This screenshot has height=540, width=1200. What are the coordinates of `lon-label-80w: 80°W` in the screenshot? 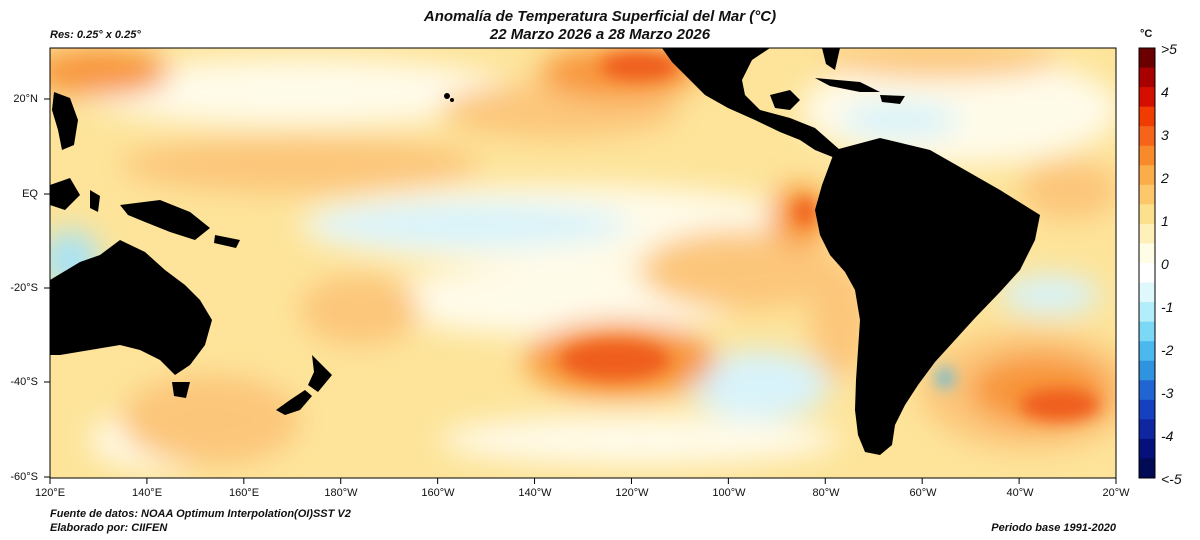 It's located at (826, 493).